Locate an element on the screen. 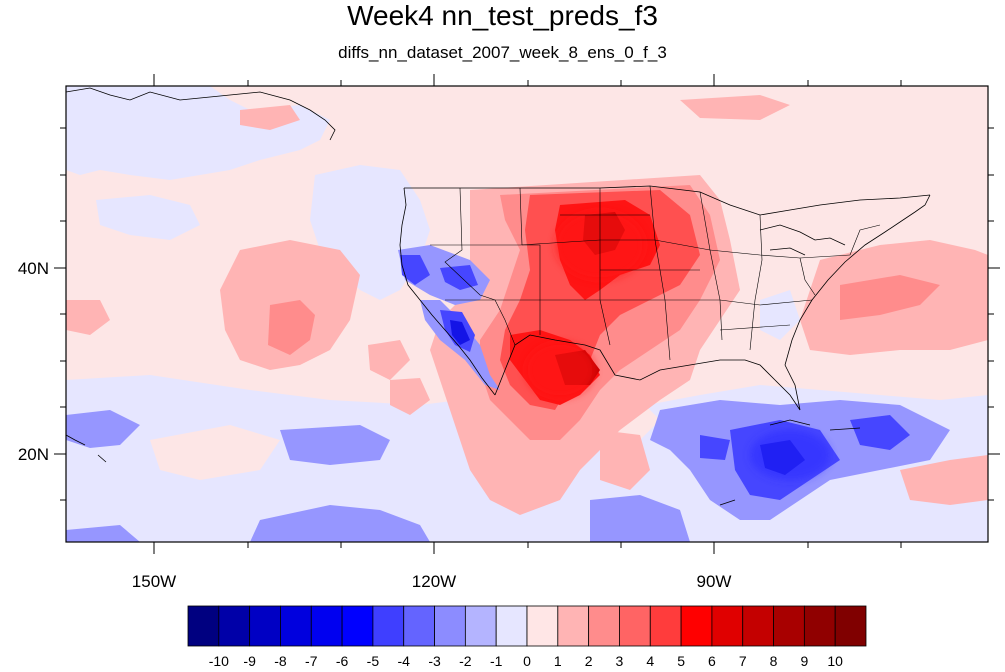 This screenshot has height=672, width=1005. colorbar-label: -7 is located at coordinates (311, 661).